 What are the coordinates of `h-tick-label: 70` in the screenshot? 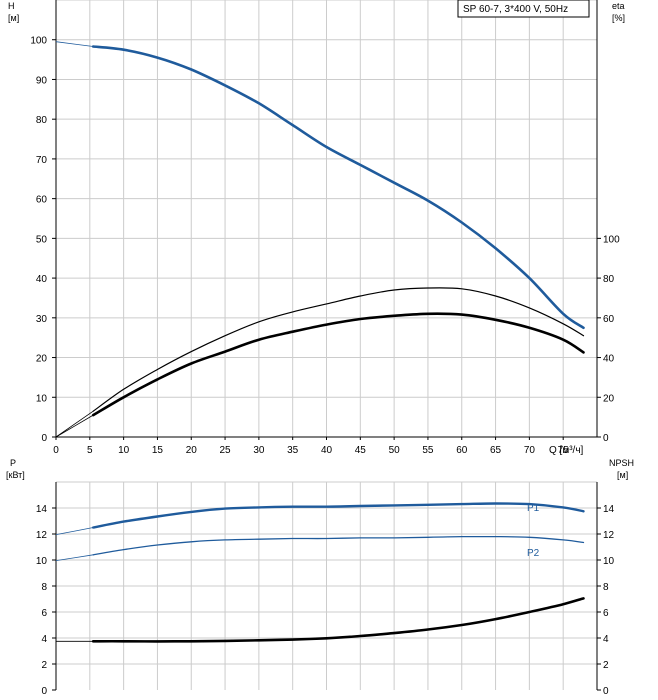 It's located at (42, 160).